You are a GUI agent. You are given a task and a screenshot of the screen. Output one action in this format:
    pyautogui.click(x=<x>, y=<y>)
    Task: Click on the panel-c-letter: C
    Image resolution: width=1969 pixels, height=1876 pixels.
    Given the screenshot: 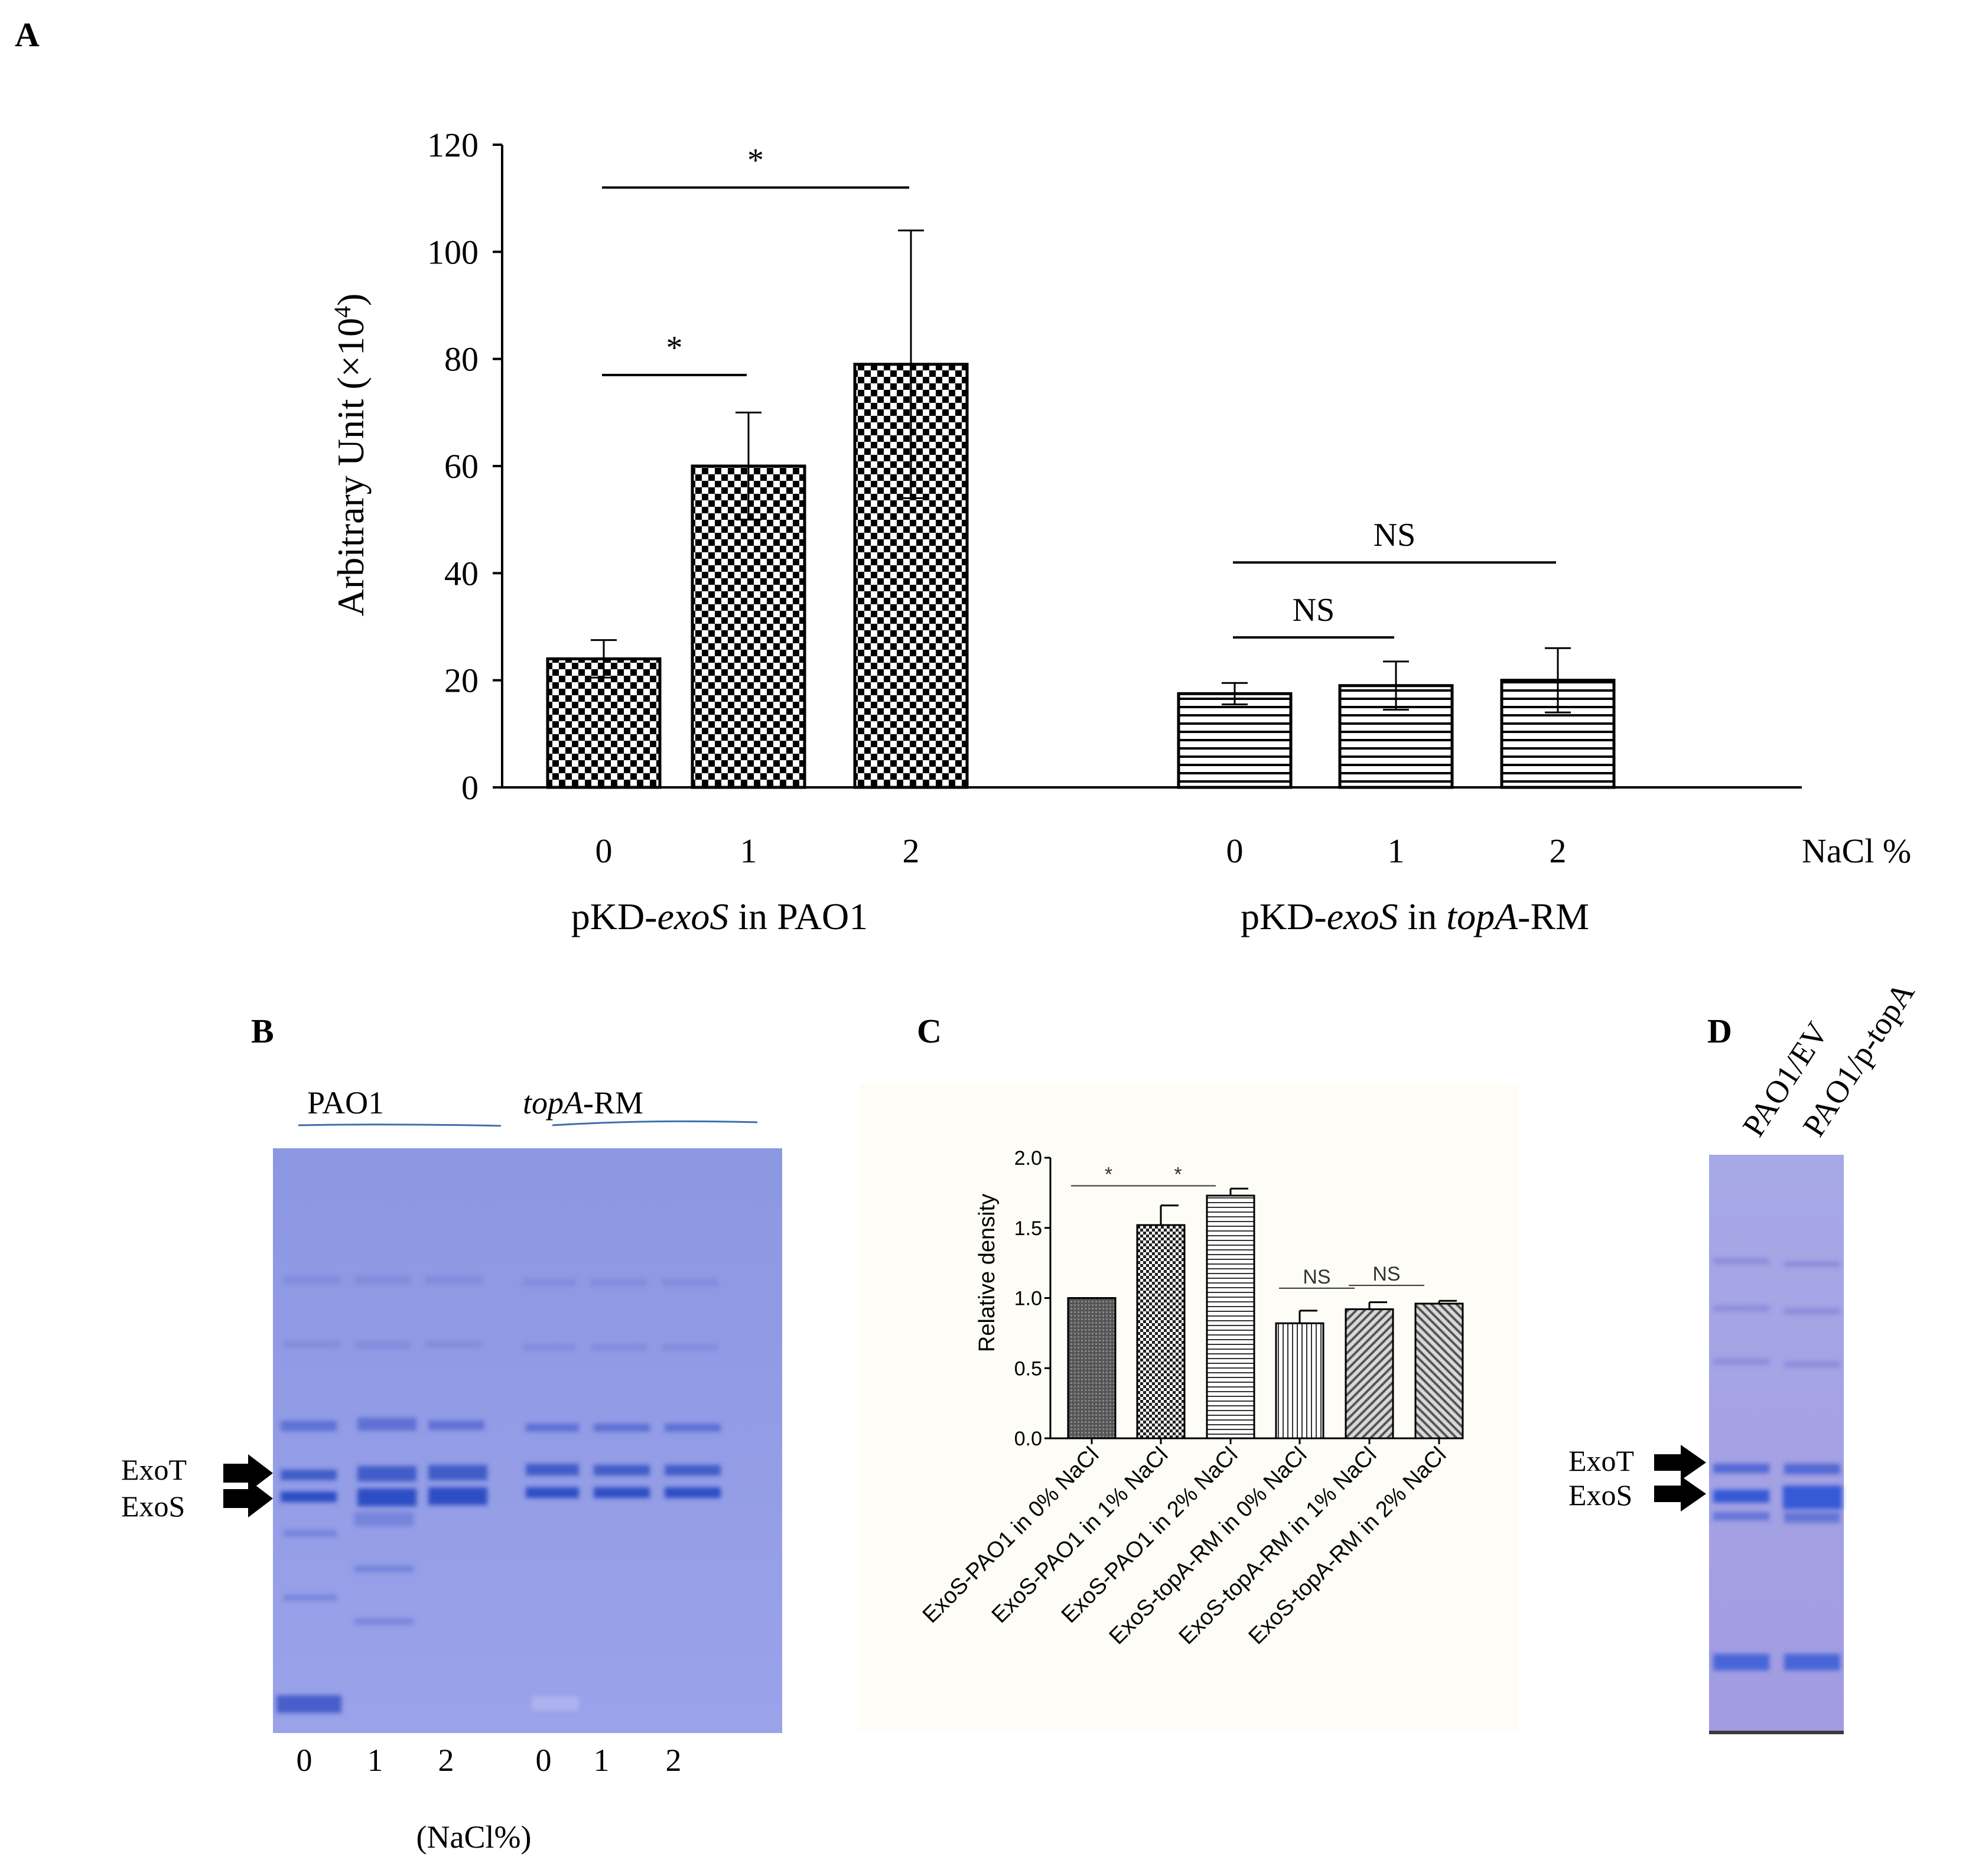 What is the action you would take?
    pyautogui.click(x=929, y=1031)
    